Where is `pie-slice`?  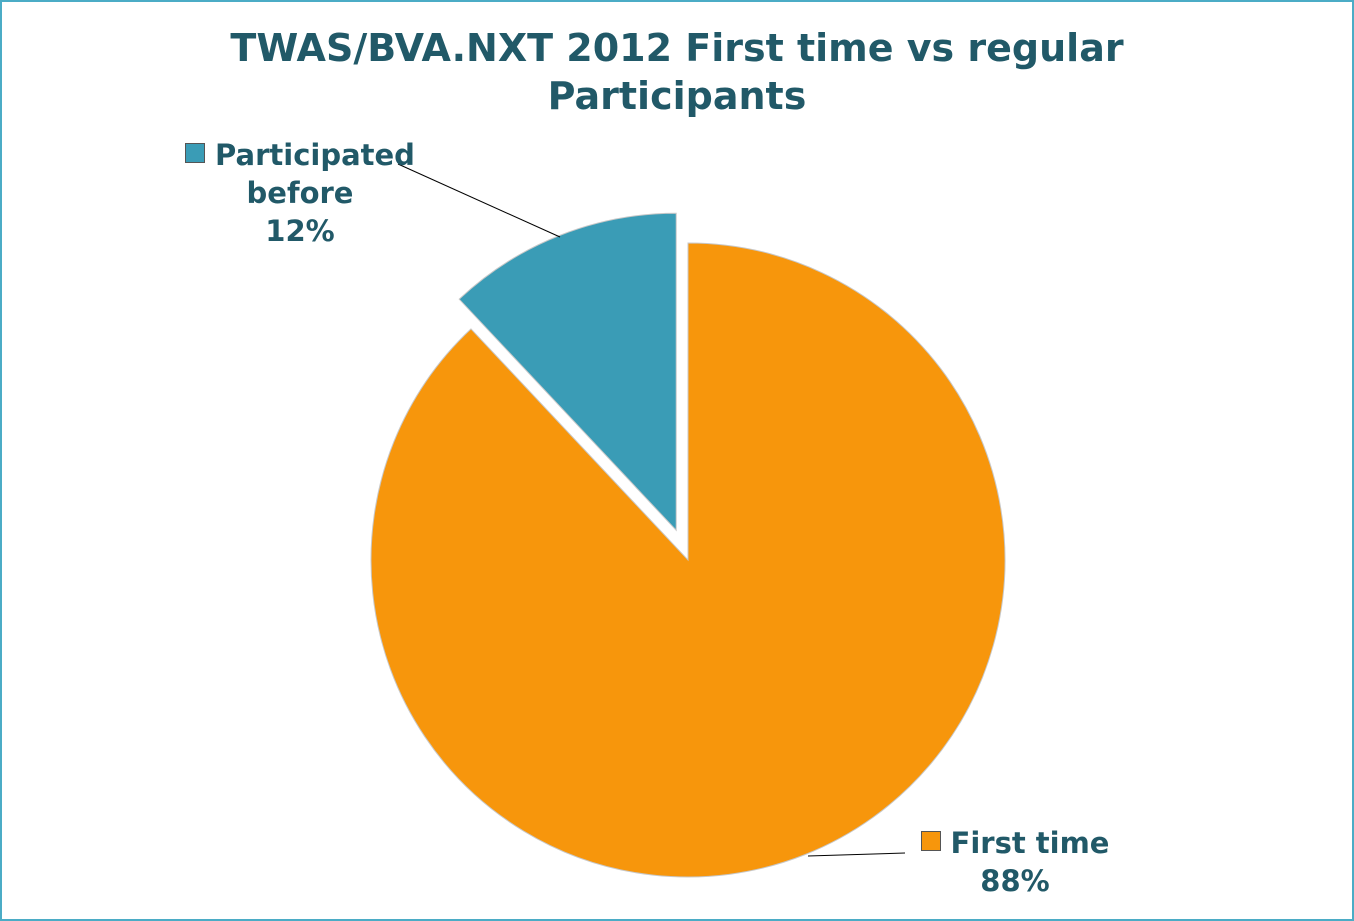
pie-slice is located at coordinates (567, 372).